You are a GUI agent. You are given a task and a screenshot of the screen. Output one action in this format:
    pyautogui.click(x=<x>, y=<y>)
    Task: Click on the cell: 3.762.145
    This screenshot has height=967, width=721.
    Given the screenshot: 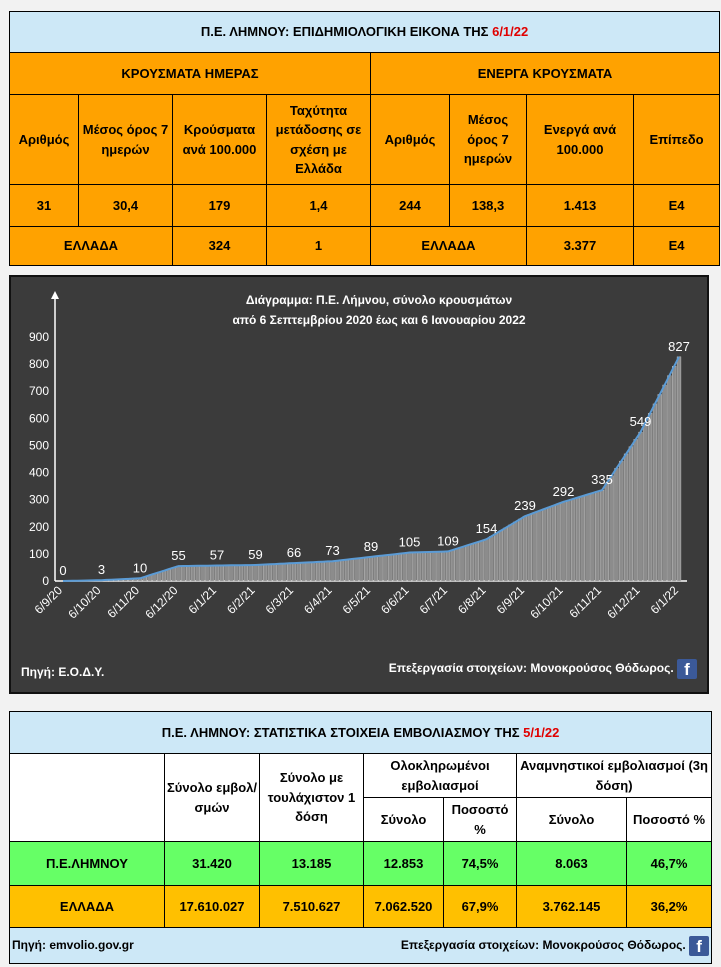 What is the action you would take?
    pyautogui.click(x=571, y=906)
    